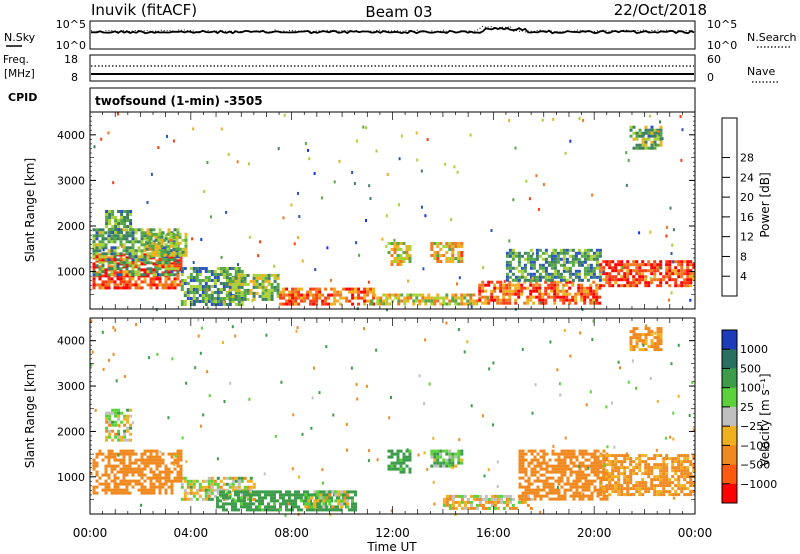 This screenshot has width=800, height=554. Describe the element at coordinates (30, 210) in the screenshot. I see `power-ylabel: Slant Range [km]` at that location.